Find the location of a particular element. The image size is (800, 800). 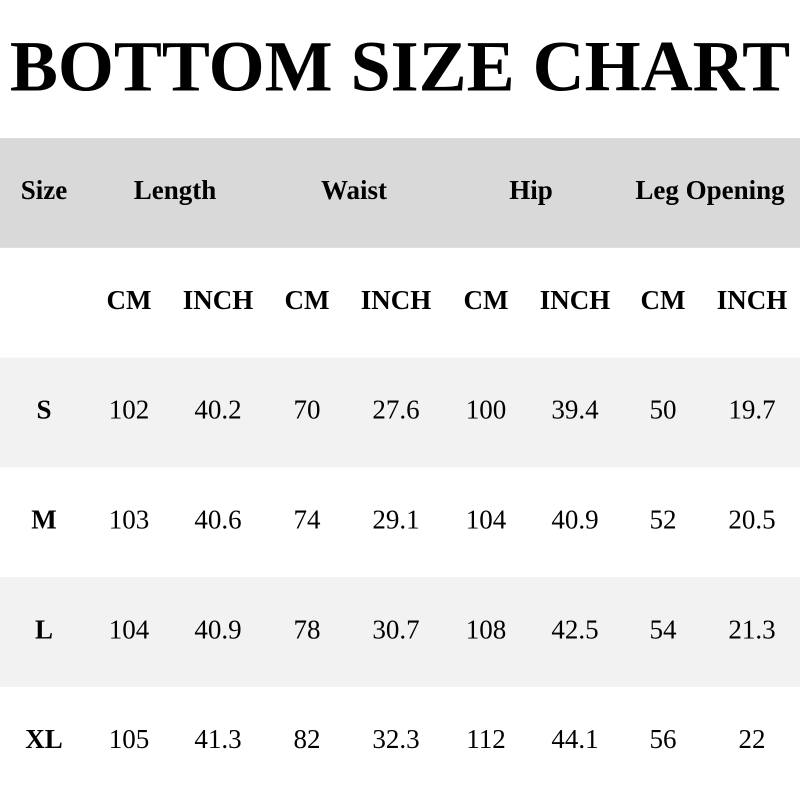

cell-value: 74 is located at coordinates (308, 520).